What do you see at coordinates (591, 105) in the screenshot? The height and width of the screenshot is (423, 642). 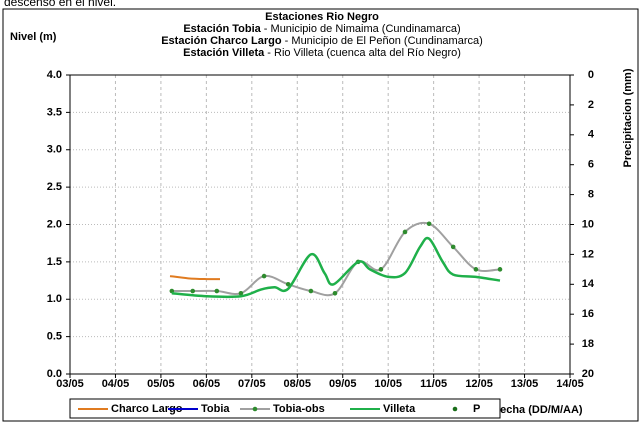 I see `y2-tick-label: 2` at bounding box center [591, 105].